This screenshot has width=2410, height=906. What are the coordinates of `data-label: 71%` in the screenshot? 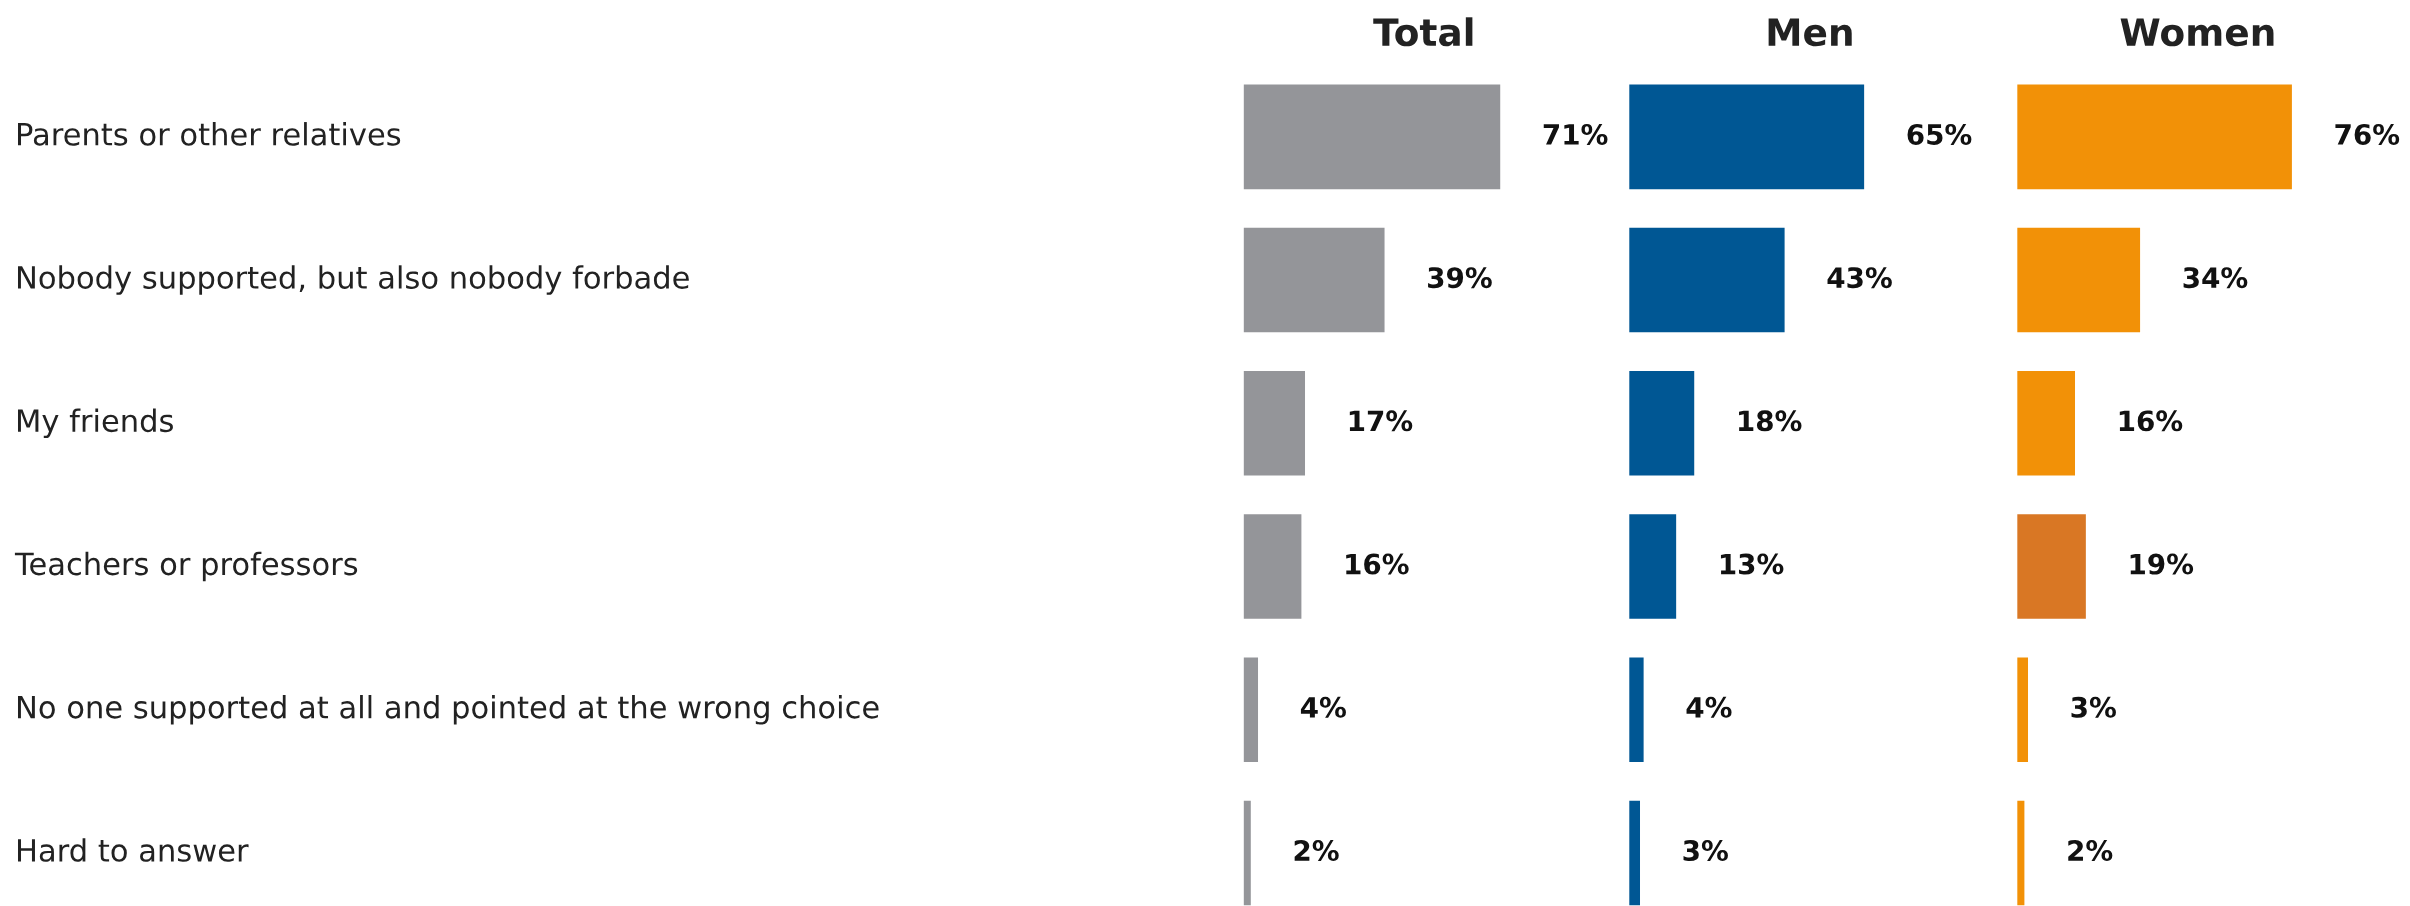 It's located at (1575, 134).